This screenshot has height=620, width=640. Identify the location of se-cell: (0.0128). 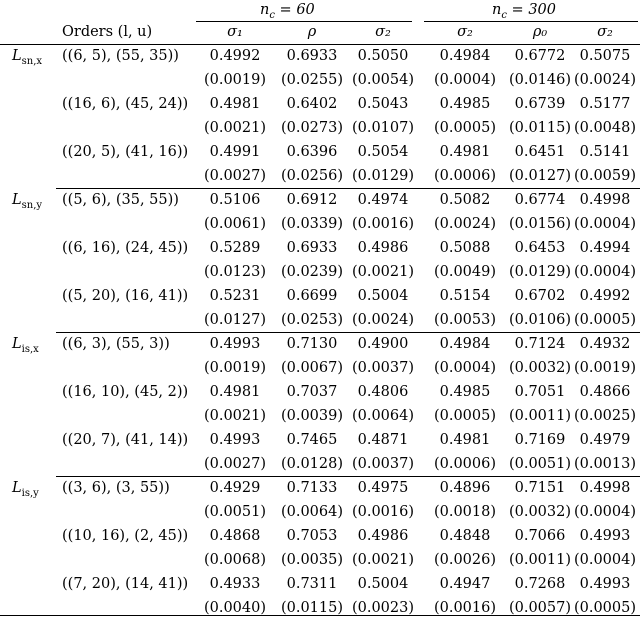
(312, 464).